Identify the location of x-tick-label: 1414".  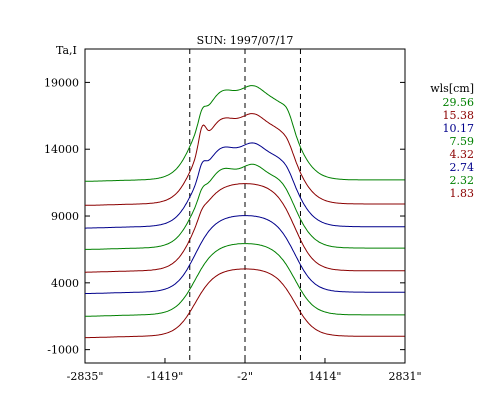
(324, 376).